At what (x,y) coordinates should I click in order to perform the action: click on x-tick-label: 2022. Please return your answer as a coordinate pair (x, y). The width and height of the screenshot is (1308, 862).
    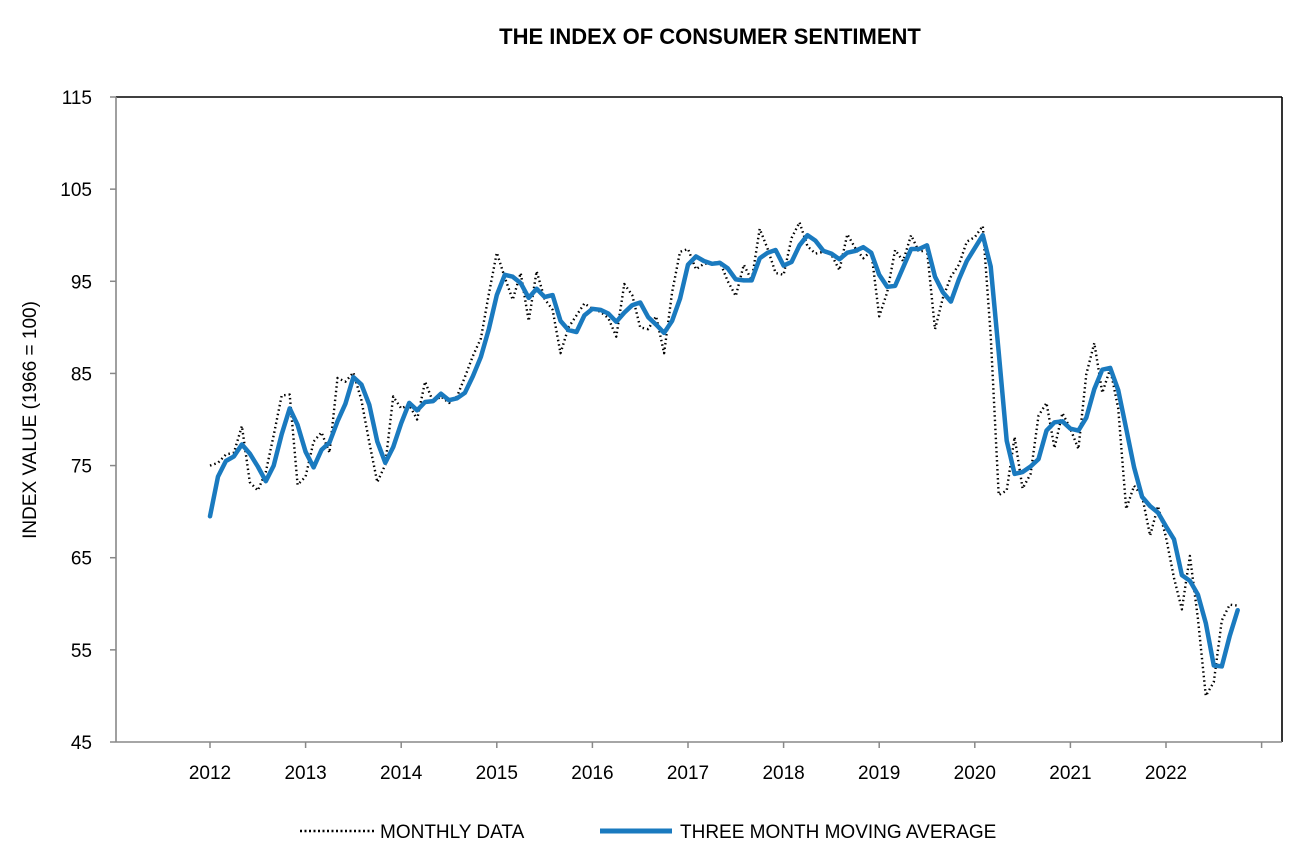
    Looking at the image, I should click on (1166, 773).